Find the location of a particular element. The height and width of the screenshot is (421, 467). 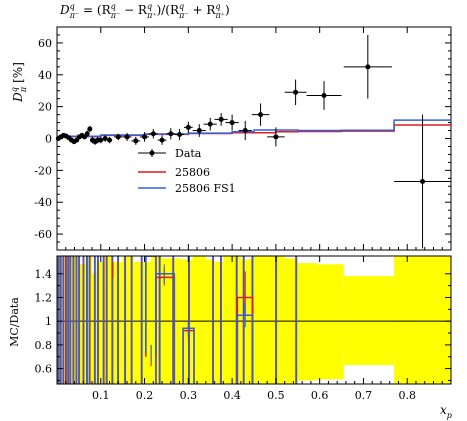

legend-entry-25806-fs1: 25806 FS1 is located at coordinates (187, 188).